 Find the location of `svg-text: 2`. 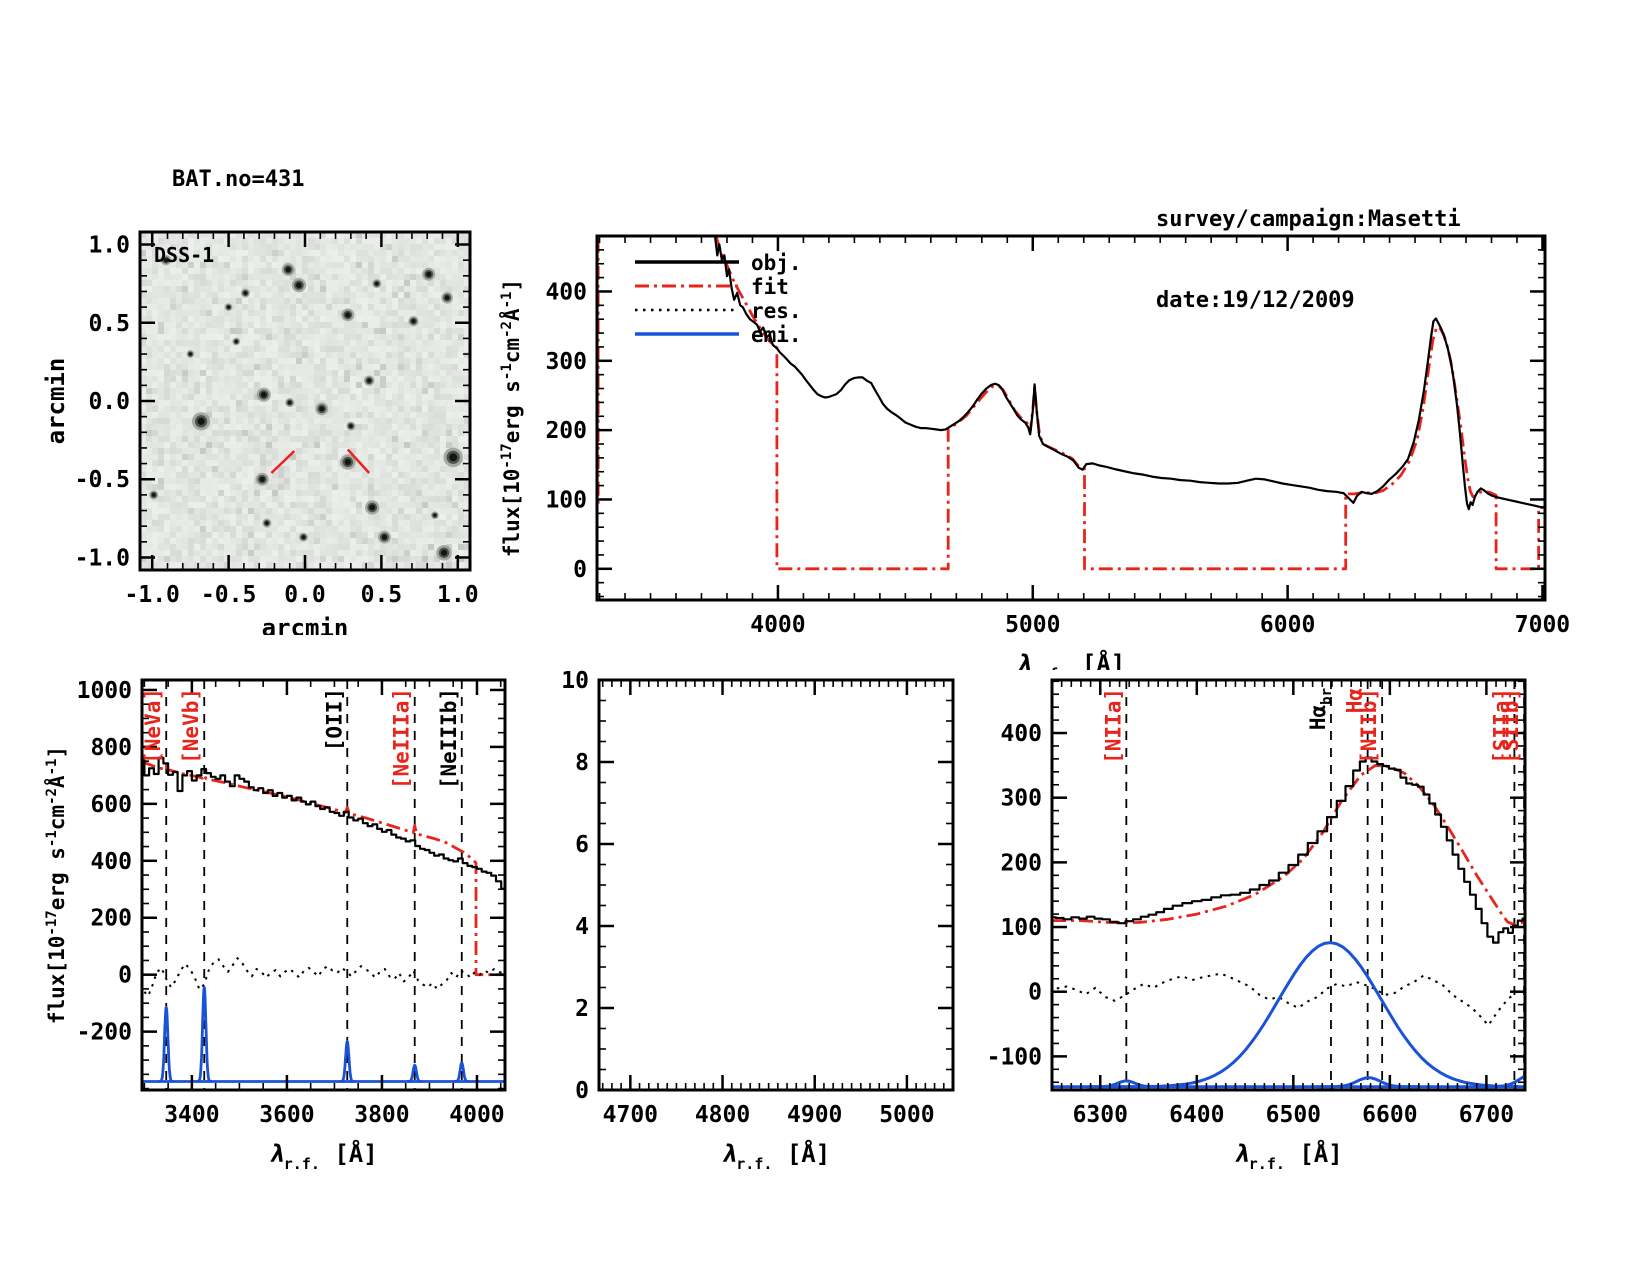

svg-text: 2 is located at coordinates (582, 1009).